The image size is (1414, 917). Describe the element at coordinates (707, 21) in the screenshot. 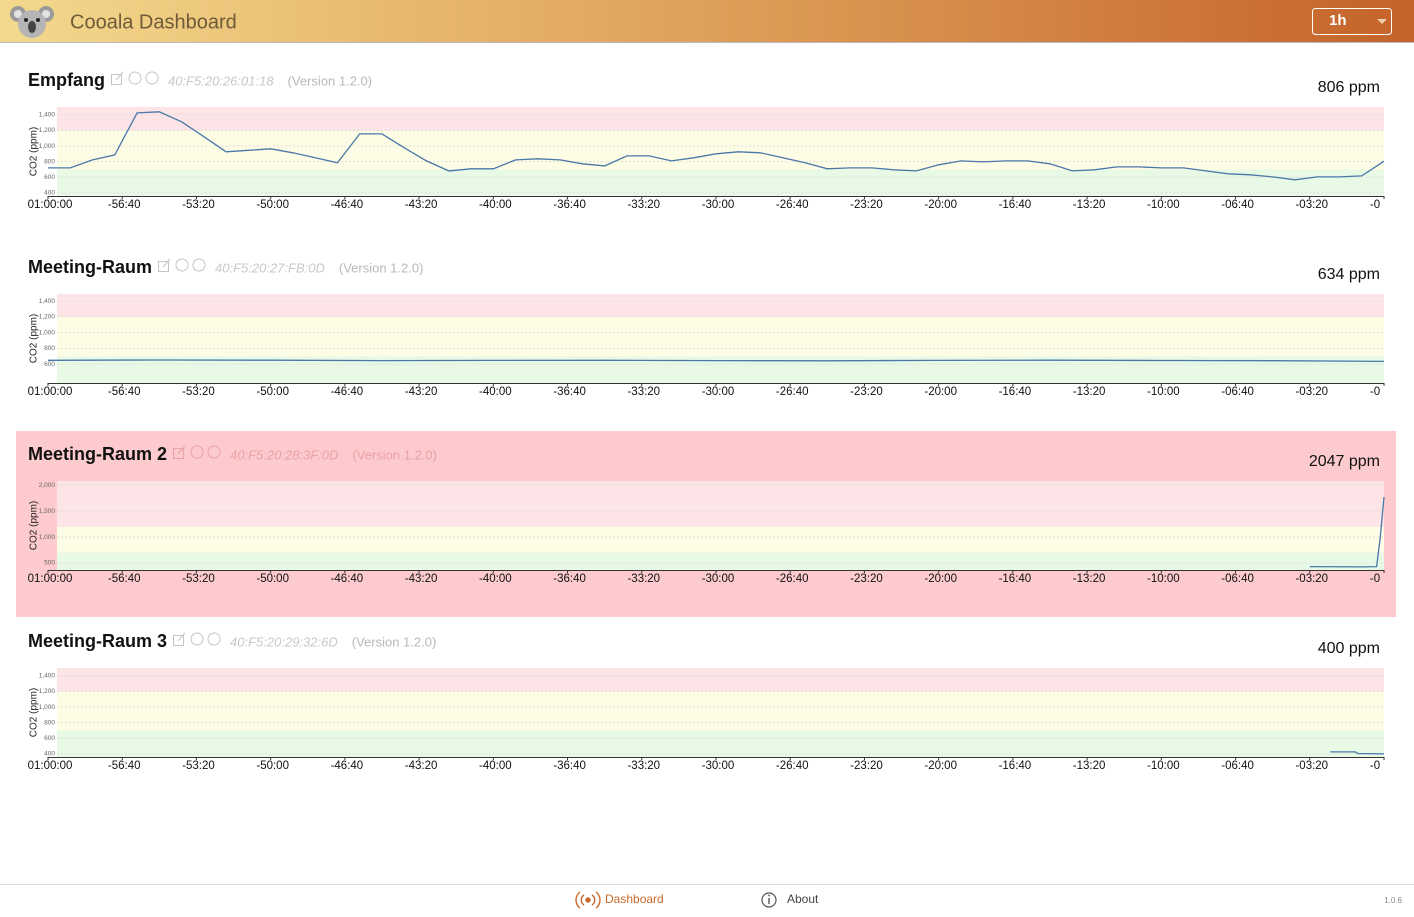

I see `header-bar` at that location.